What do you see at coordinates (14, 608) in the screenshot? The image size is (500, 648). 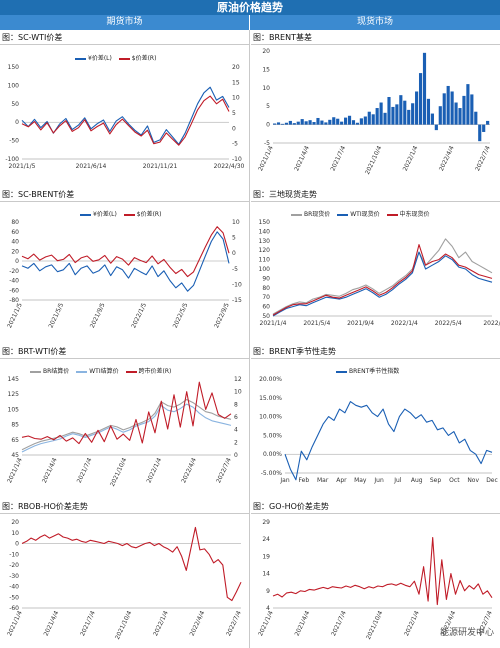 I see `y-tick-label: -60` at bounding box center [14, 608].